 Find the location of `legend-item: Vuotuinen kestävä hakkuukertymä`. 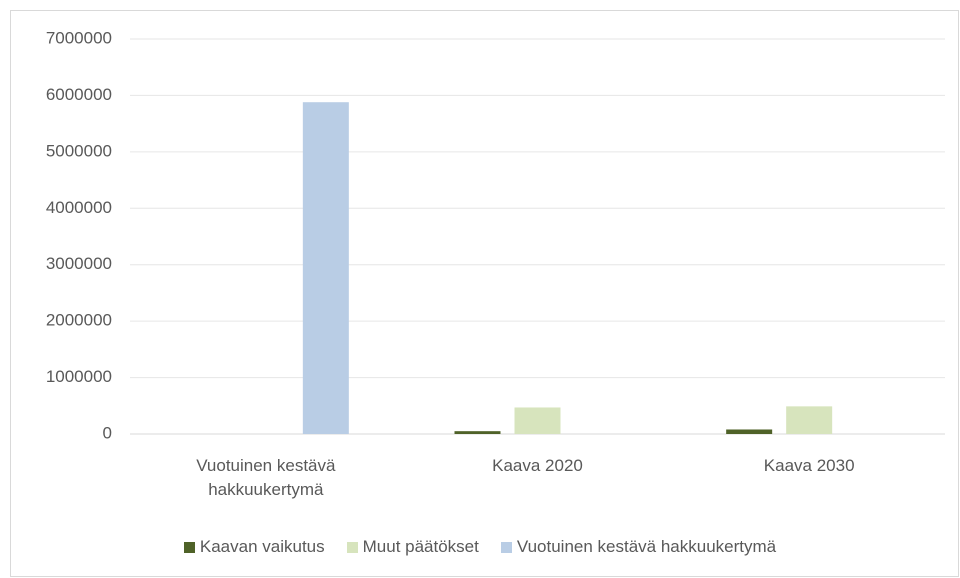

legend-item: Vuotuinen kestävä hakkuukertymä is located at coordinates (638, 547).